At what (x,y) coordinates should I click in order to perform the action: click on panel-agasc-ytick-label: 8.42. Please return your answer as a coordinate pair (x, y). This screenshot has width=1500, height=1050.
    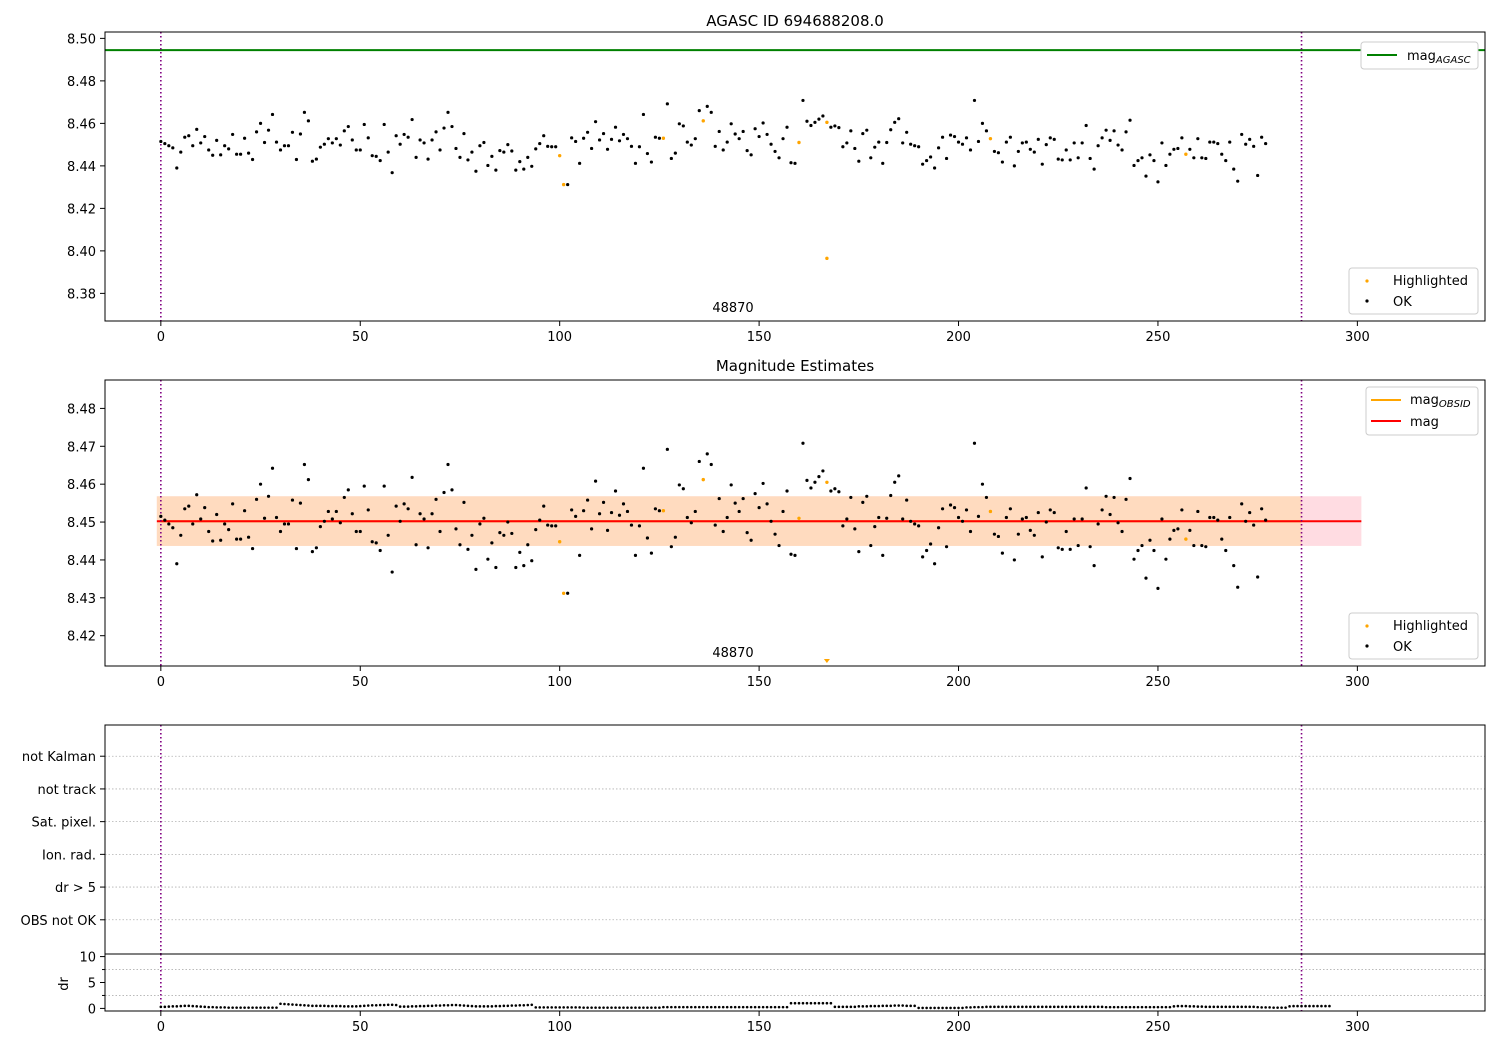
    Looking at the image, I should click on (81, 209).